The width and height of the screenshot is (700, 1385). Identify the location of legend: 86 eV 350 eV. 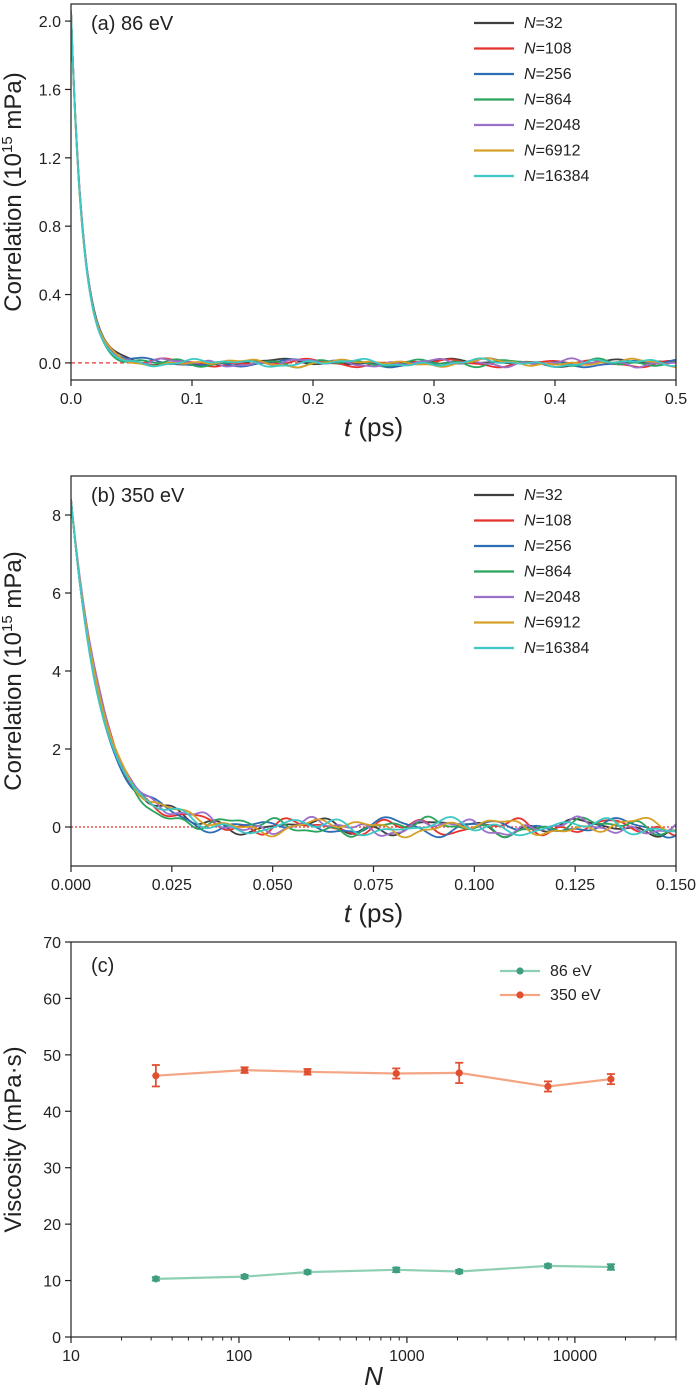
(550, 983).